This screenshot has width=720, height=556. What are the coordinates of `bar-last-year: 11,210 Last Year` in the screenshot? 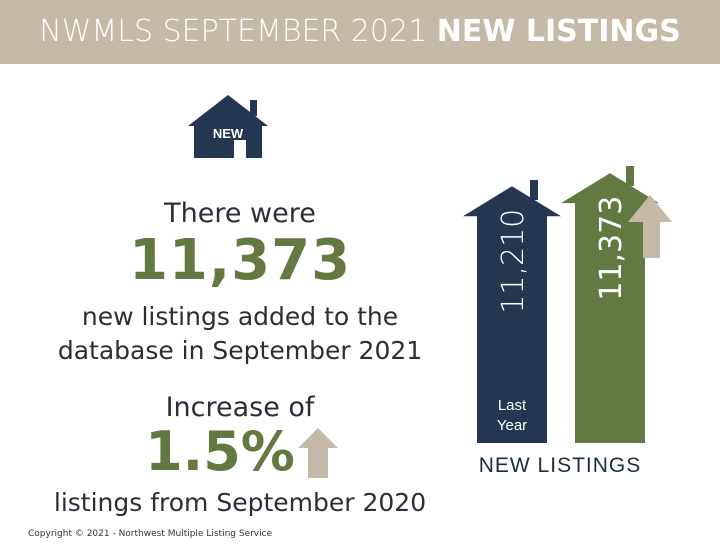 It's located at (512, 311).